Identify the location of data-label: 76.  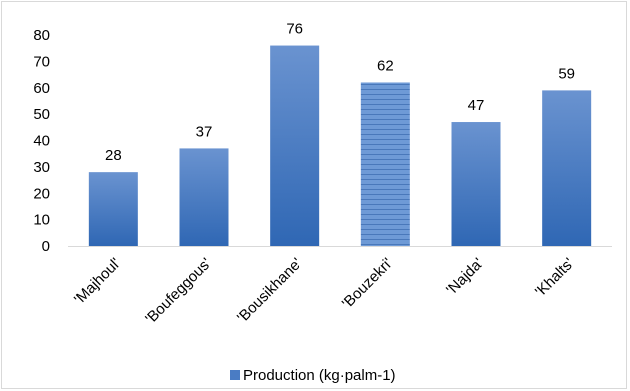
(294, 29).